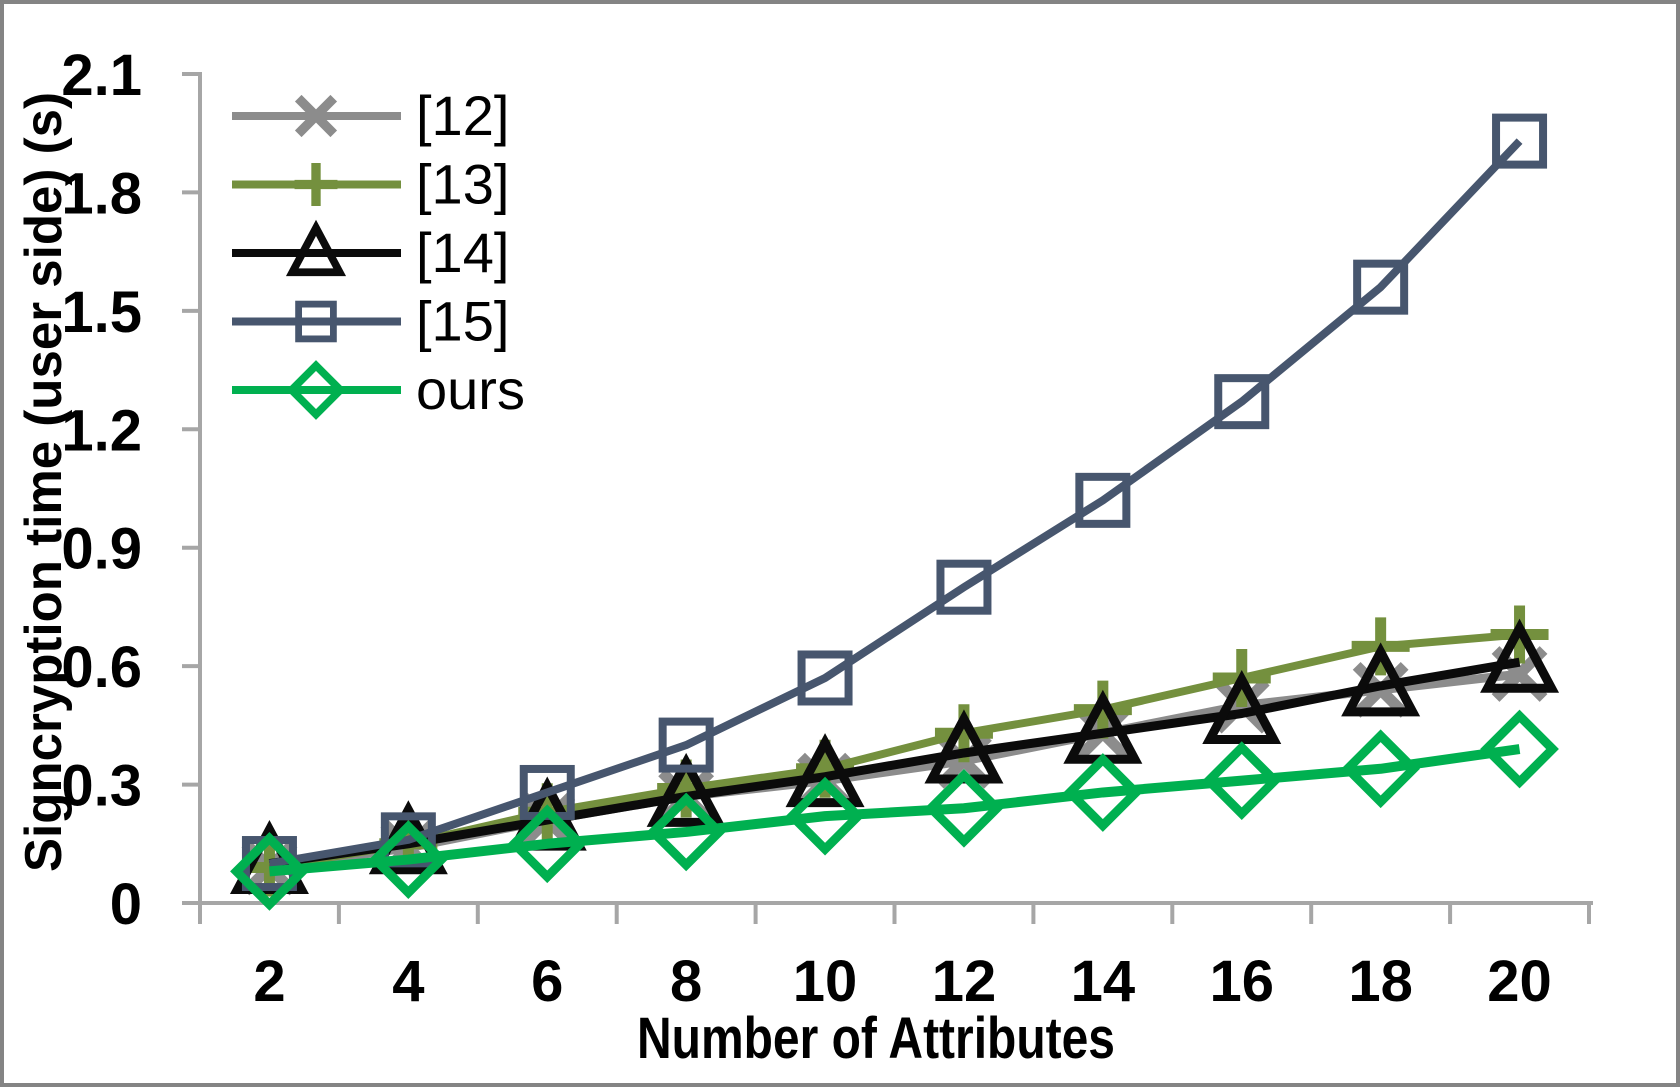 The height and width of the screenshot is (1087, 1680). What do you see at coordinates (1103, 981) in the screenshot?
I see `x-tick-label: 14` at bounding box center [1103, 981].